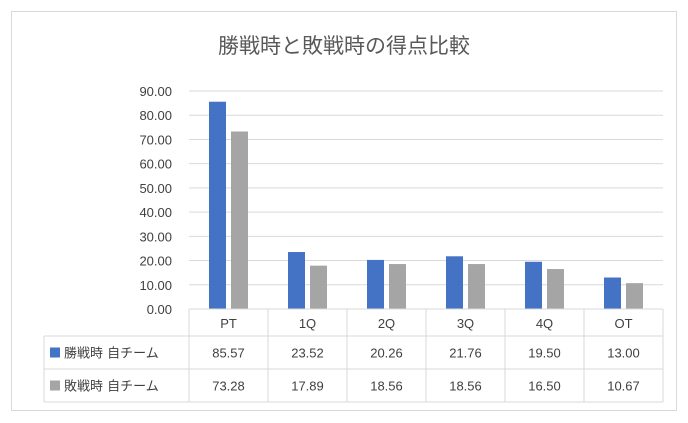  I want to click on y-tick-label: 50.00, so click(155, 188).